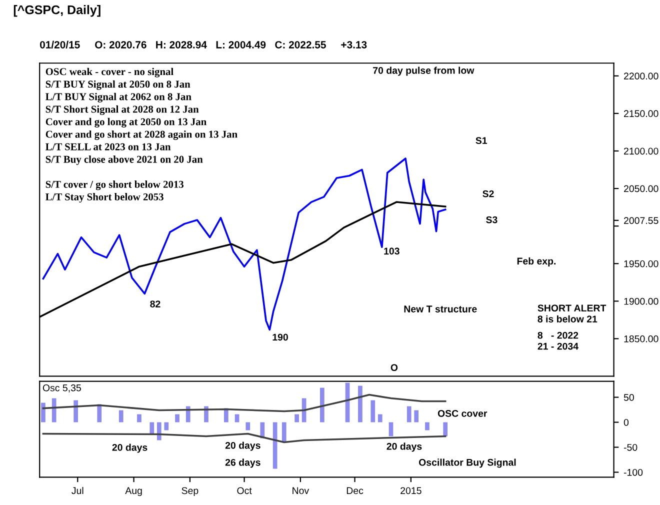  I want to click on annotation: Cover and go long at 2050 on 13 Jan, so click(126, 123).